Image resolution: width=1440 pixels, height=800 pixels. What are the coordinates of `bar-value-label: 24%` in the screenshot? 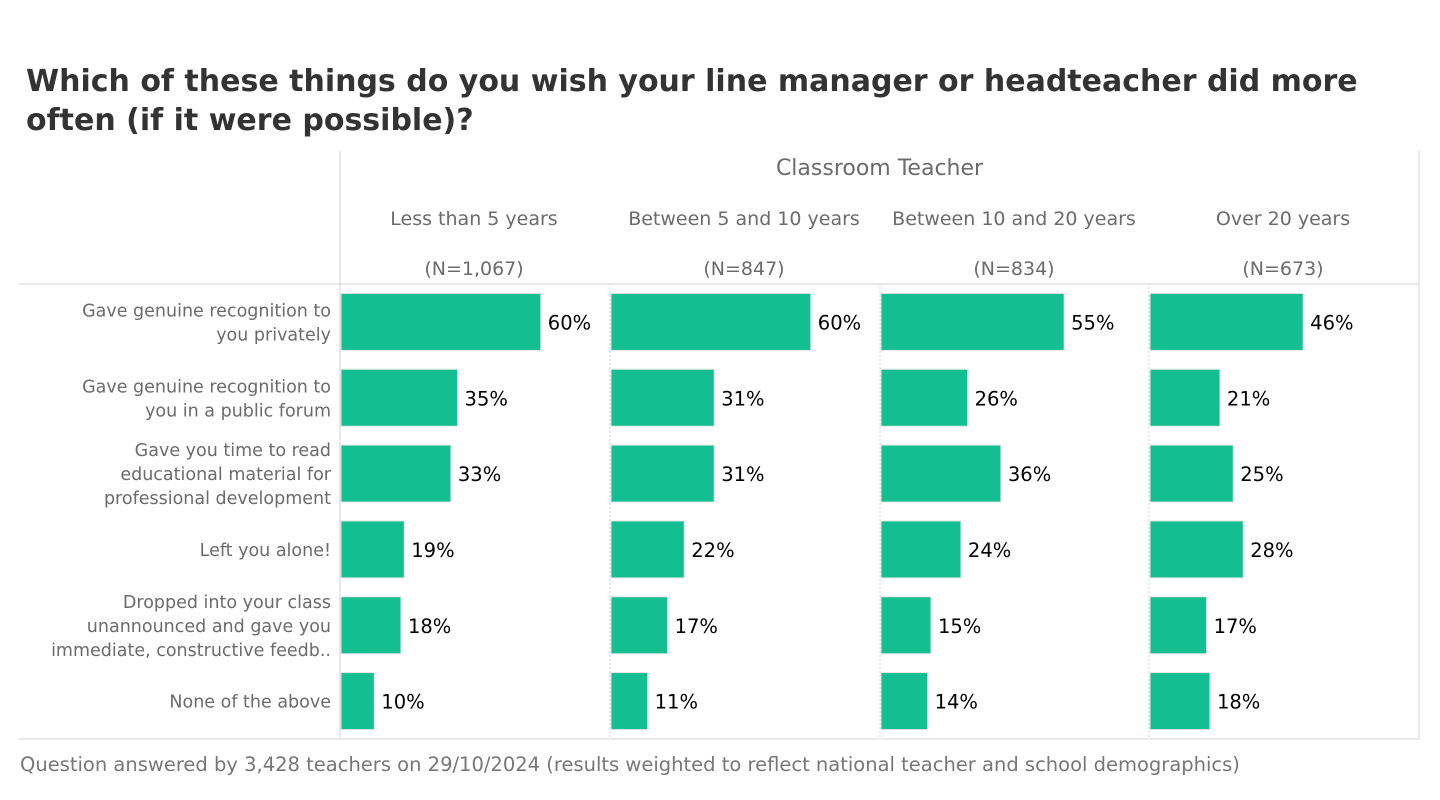 It's located at (989, 550).